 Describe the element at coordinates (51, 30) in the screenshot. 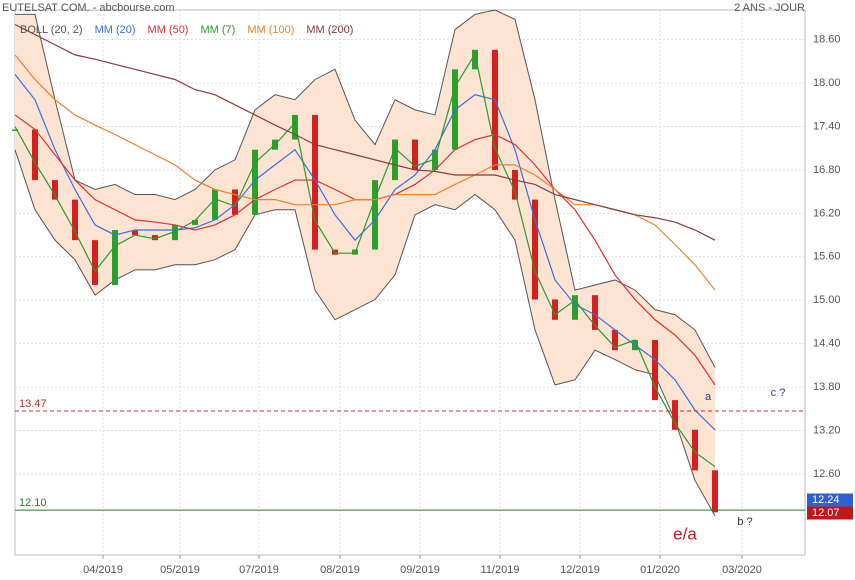

I see `legend-entry: BOLL (20, 2)` at that location.